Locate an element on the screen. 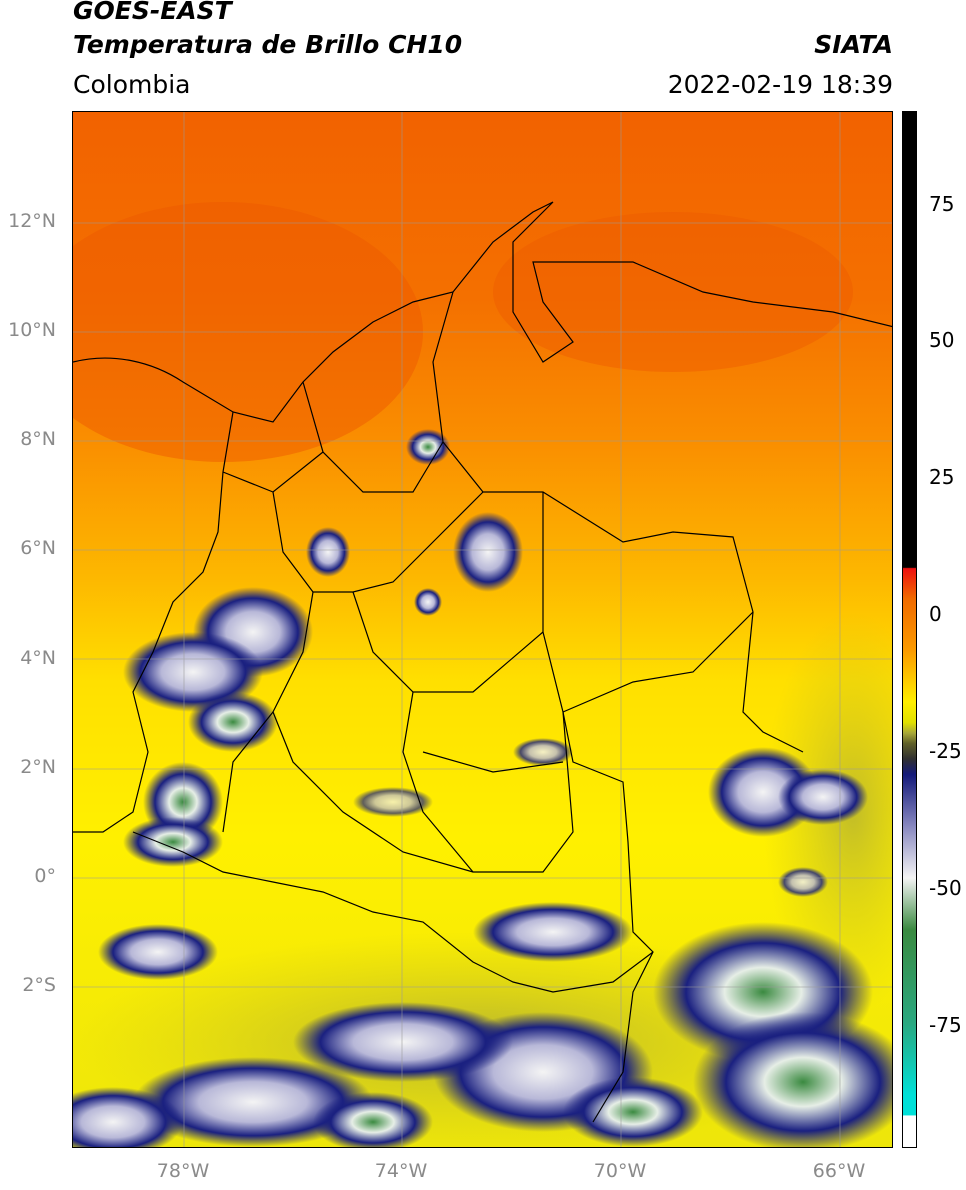 This screenshot has height=1190, width=966. colorbar-tick: -50 is located at coordinates (945, 888).